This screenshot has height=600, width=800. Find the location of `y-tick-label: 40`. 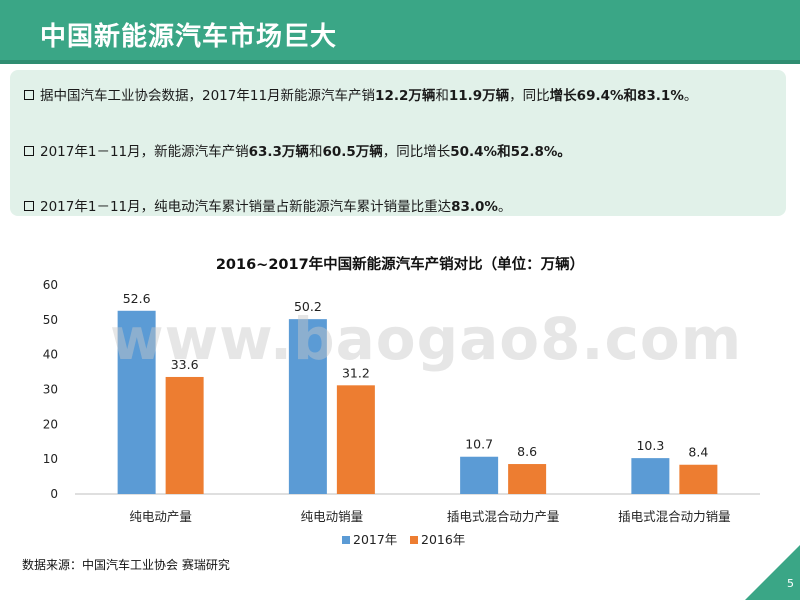

y-tick-label: 40 is located at coordinates (50, 355).